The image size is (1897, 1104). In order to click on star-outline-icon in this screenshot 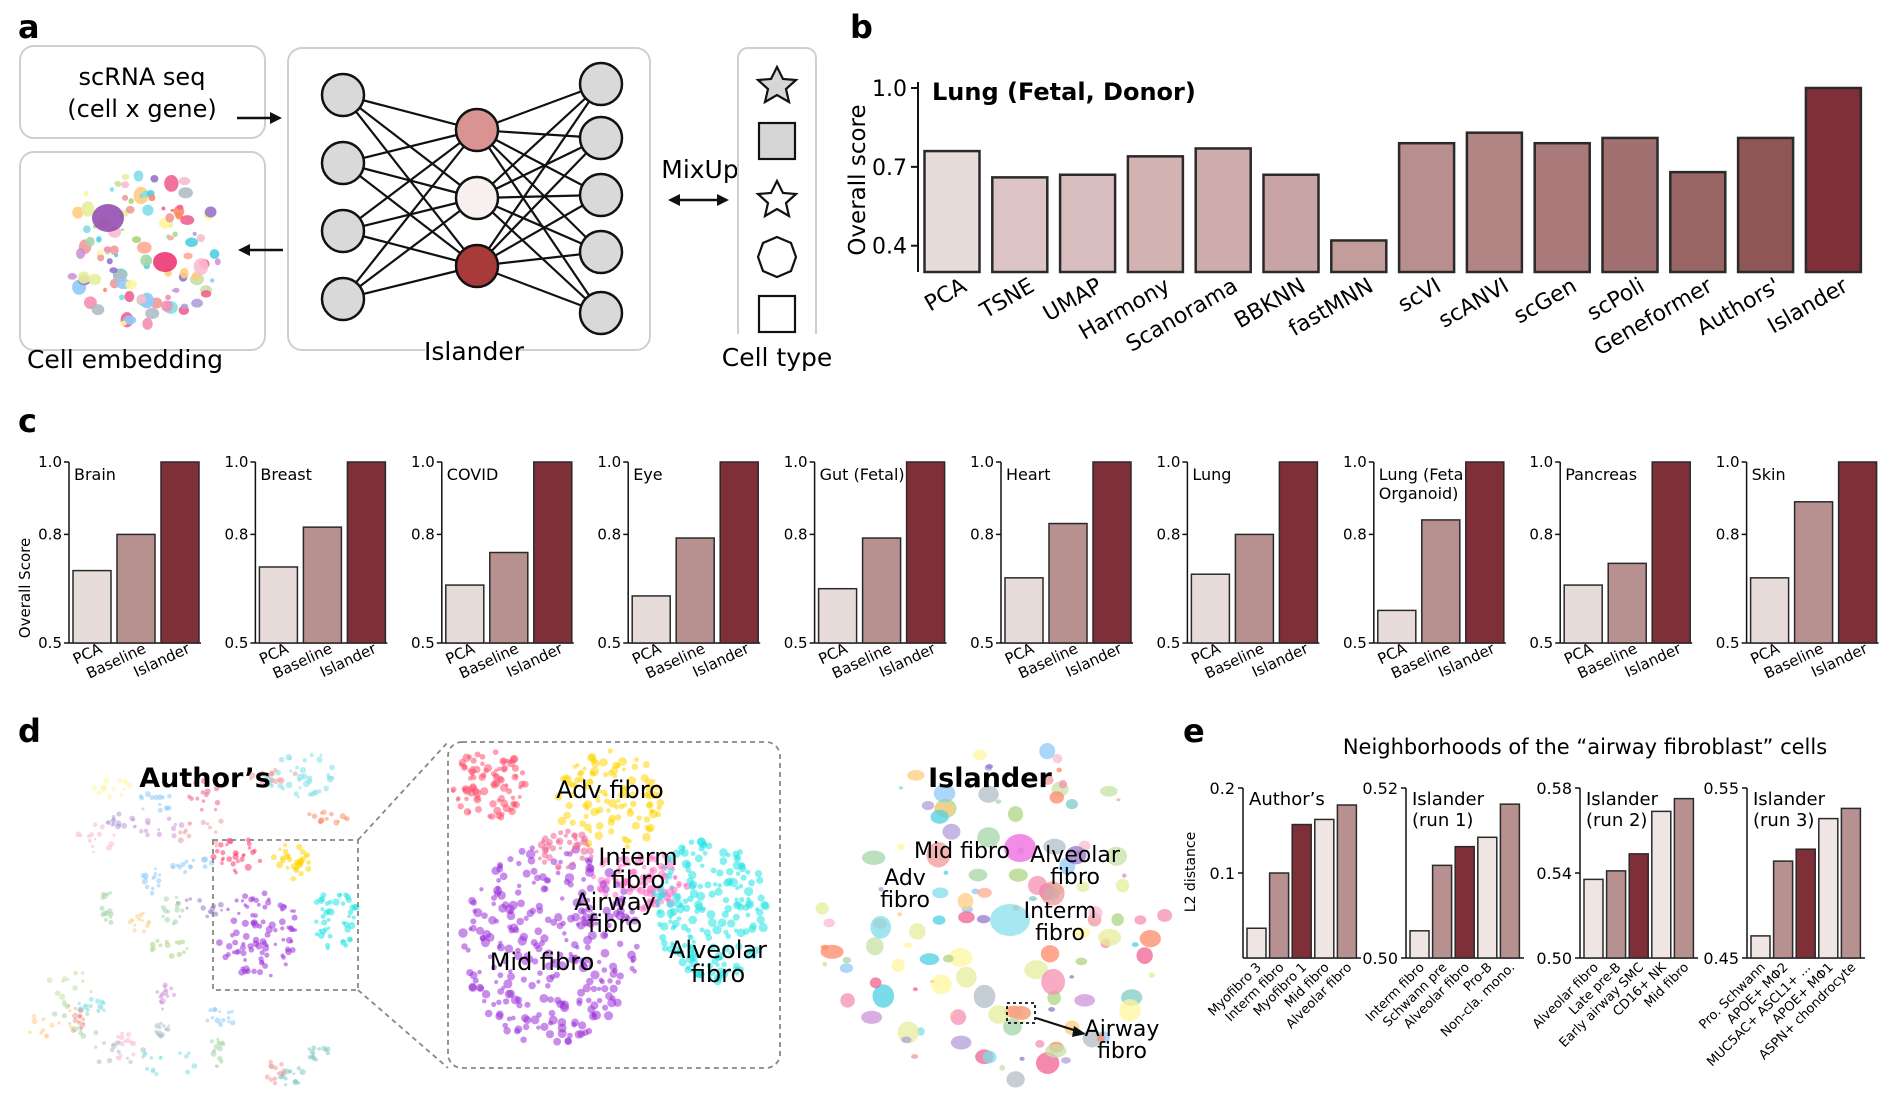, I will do `click(777, 198)`.